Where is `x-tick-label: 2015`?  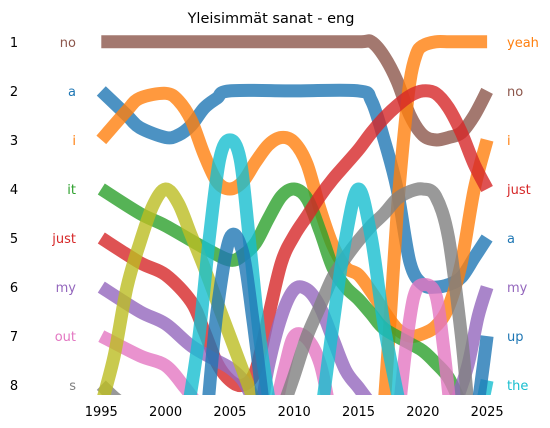 x-tick-label: 2015 is located at coordinates (358, 412).